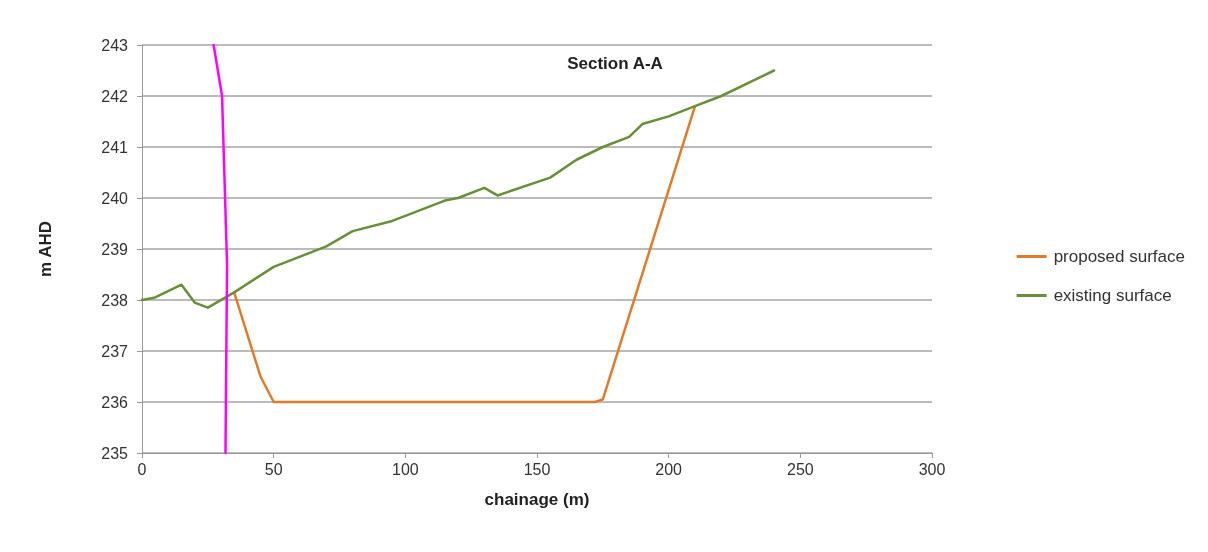  Describe the element at coordinates (669, 469) in the screenshot. I see `x-tick-label: 200` at that location.